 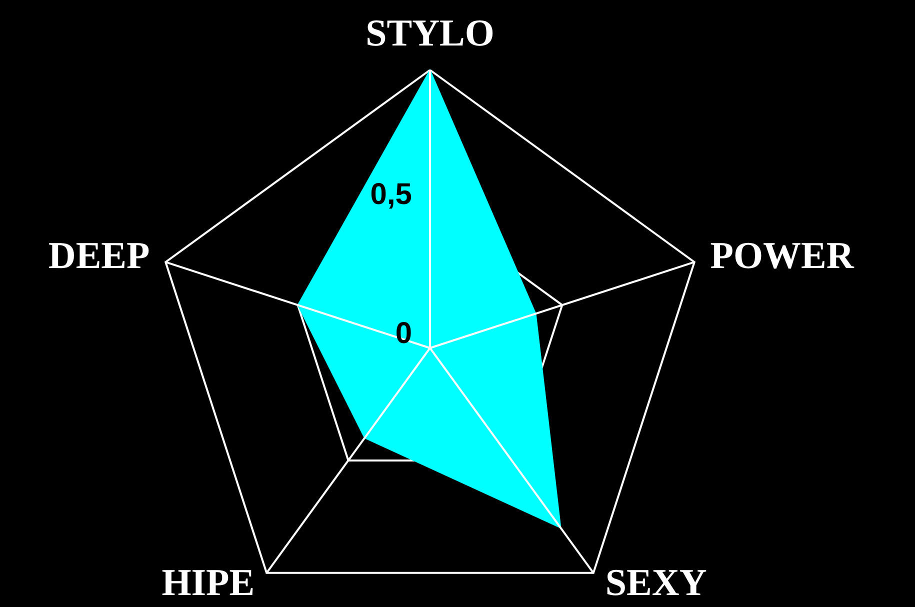 What do you see at coordinates (782, 255) in the screenshot?
I see `spoke-label: POWER` at bounding box center [782, 255].